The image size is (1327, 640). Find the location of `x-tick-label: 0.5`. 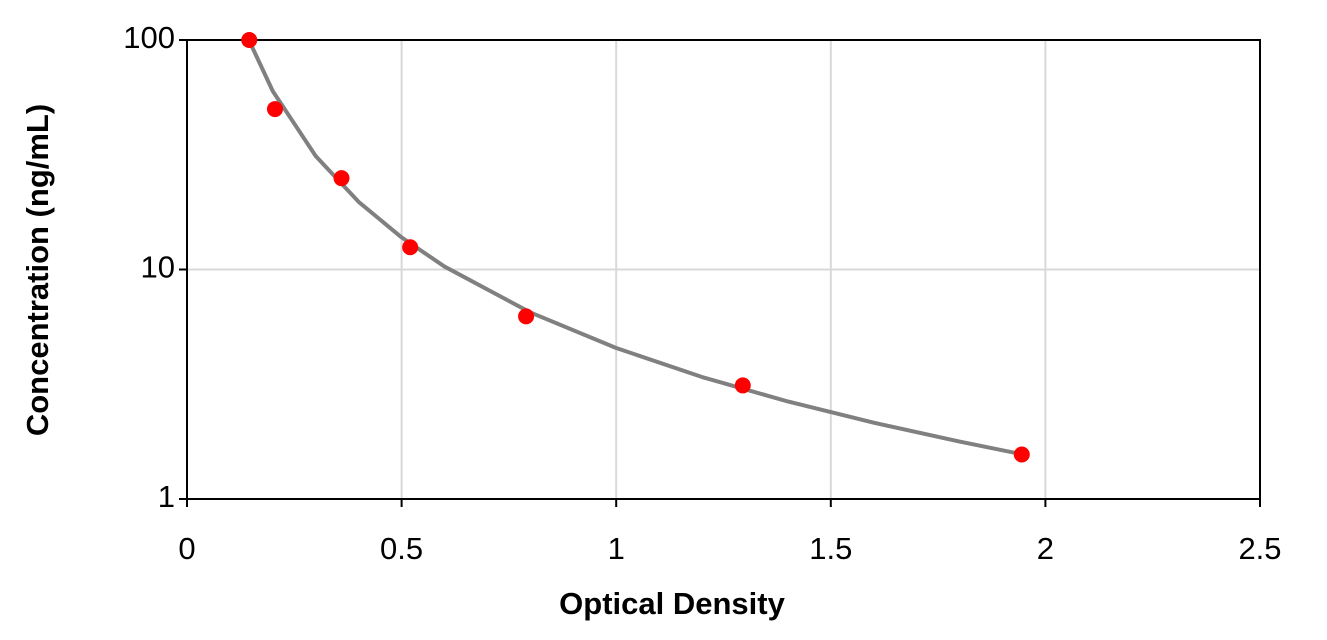

x-tick-label: 0.5 is located at coordinates (401, 548).